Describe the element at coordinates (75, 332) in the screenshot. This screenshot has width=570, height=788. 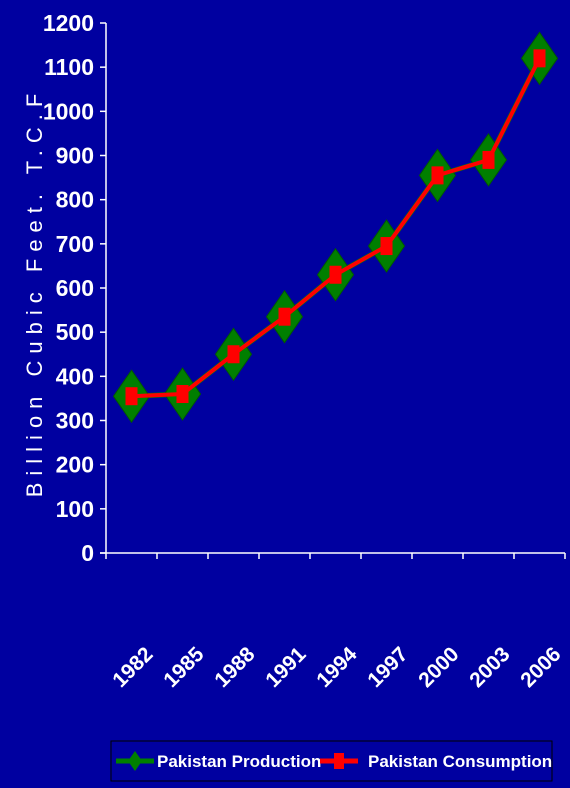
I see `y-tick-label: 500` at that location.